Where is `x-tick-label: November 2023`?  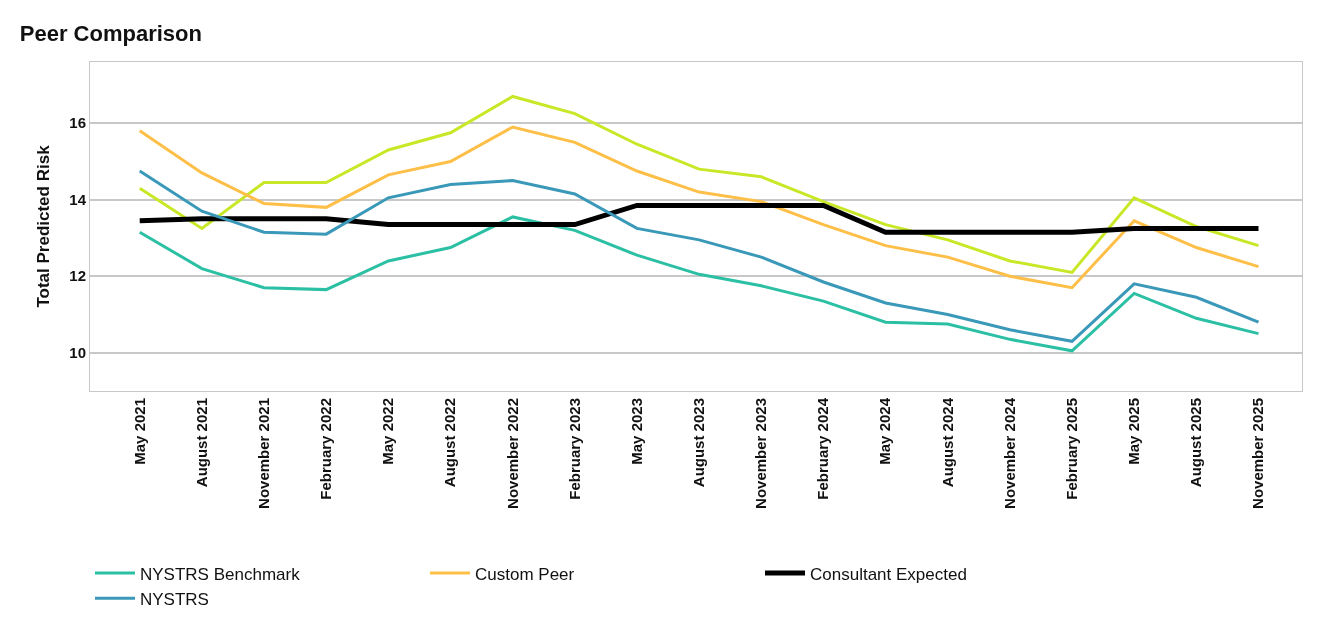
x-tick-label: November 2023 is located at coordinates (761, 453).